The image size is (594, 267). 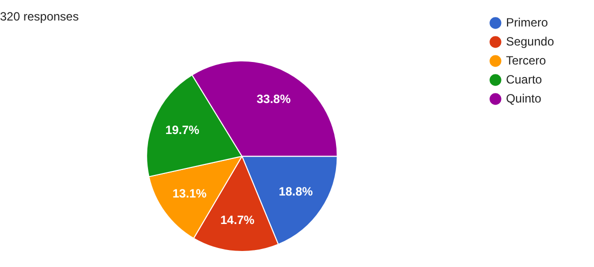 What do you see at coordinates (182, 130) in the screenshot?
I see `data-label: 19.7%` at bounding box center [182, 130].